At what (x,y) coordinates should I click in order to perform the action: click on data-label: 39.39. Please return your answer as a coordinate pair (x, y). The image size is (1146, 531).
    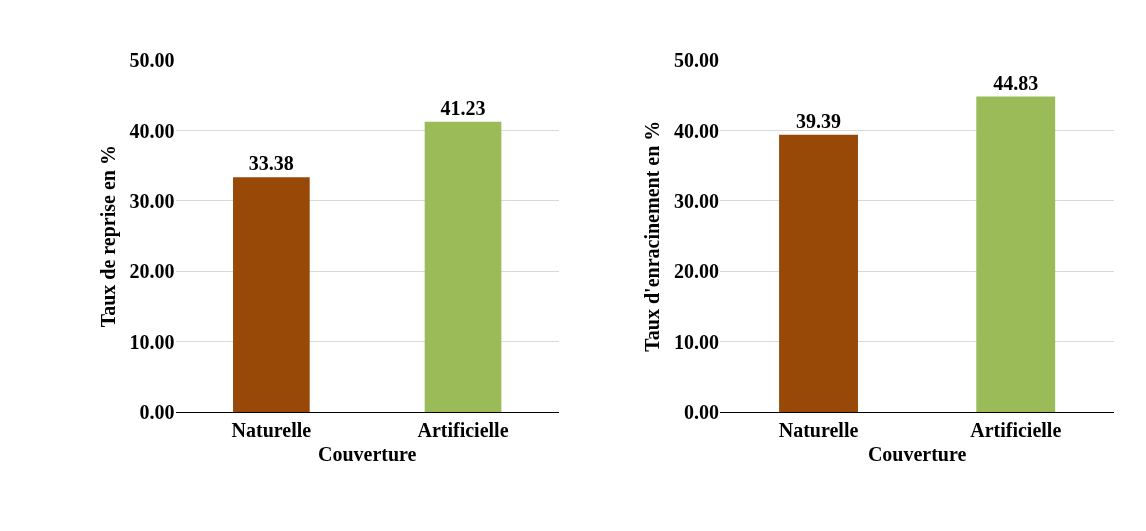
    Looking at the image, I should click on (819, 120).